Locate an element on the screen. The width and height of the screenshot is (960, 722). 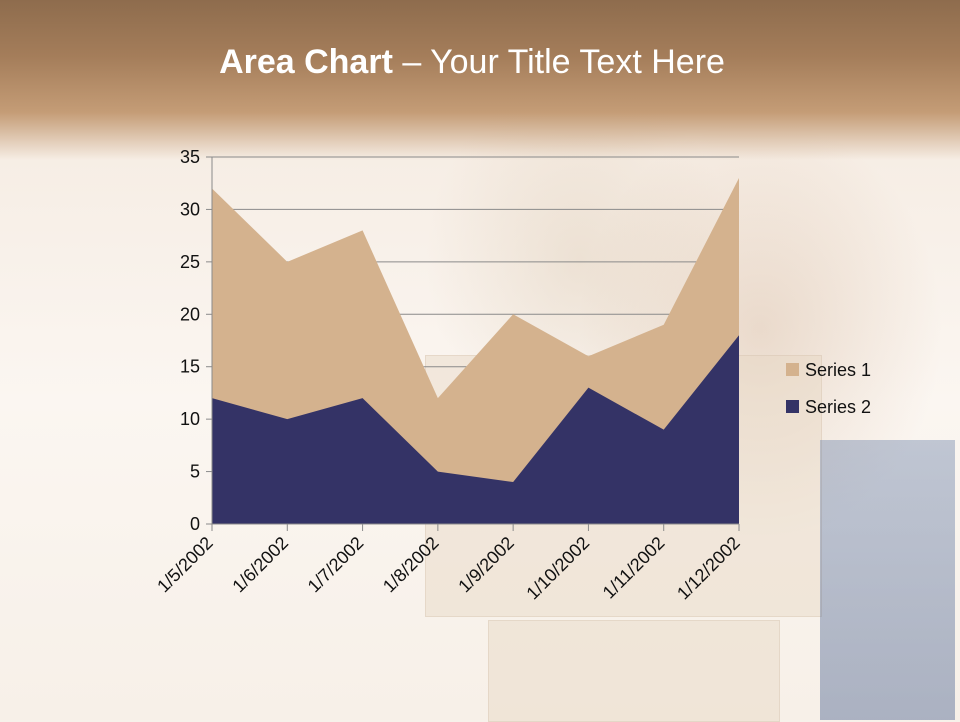
y-tick-label-10: 10 is located at coordinates (190, 419).